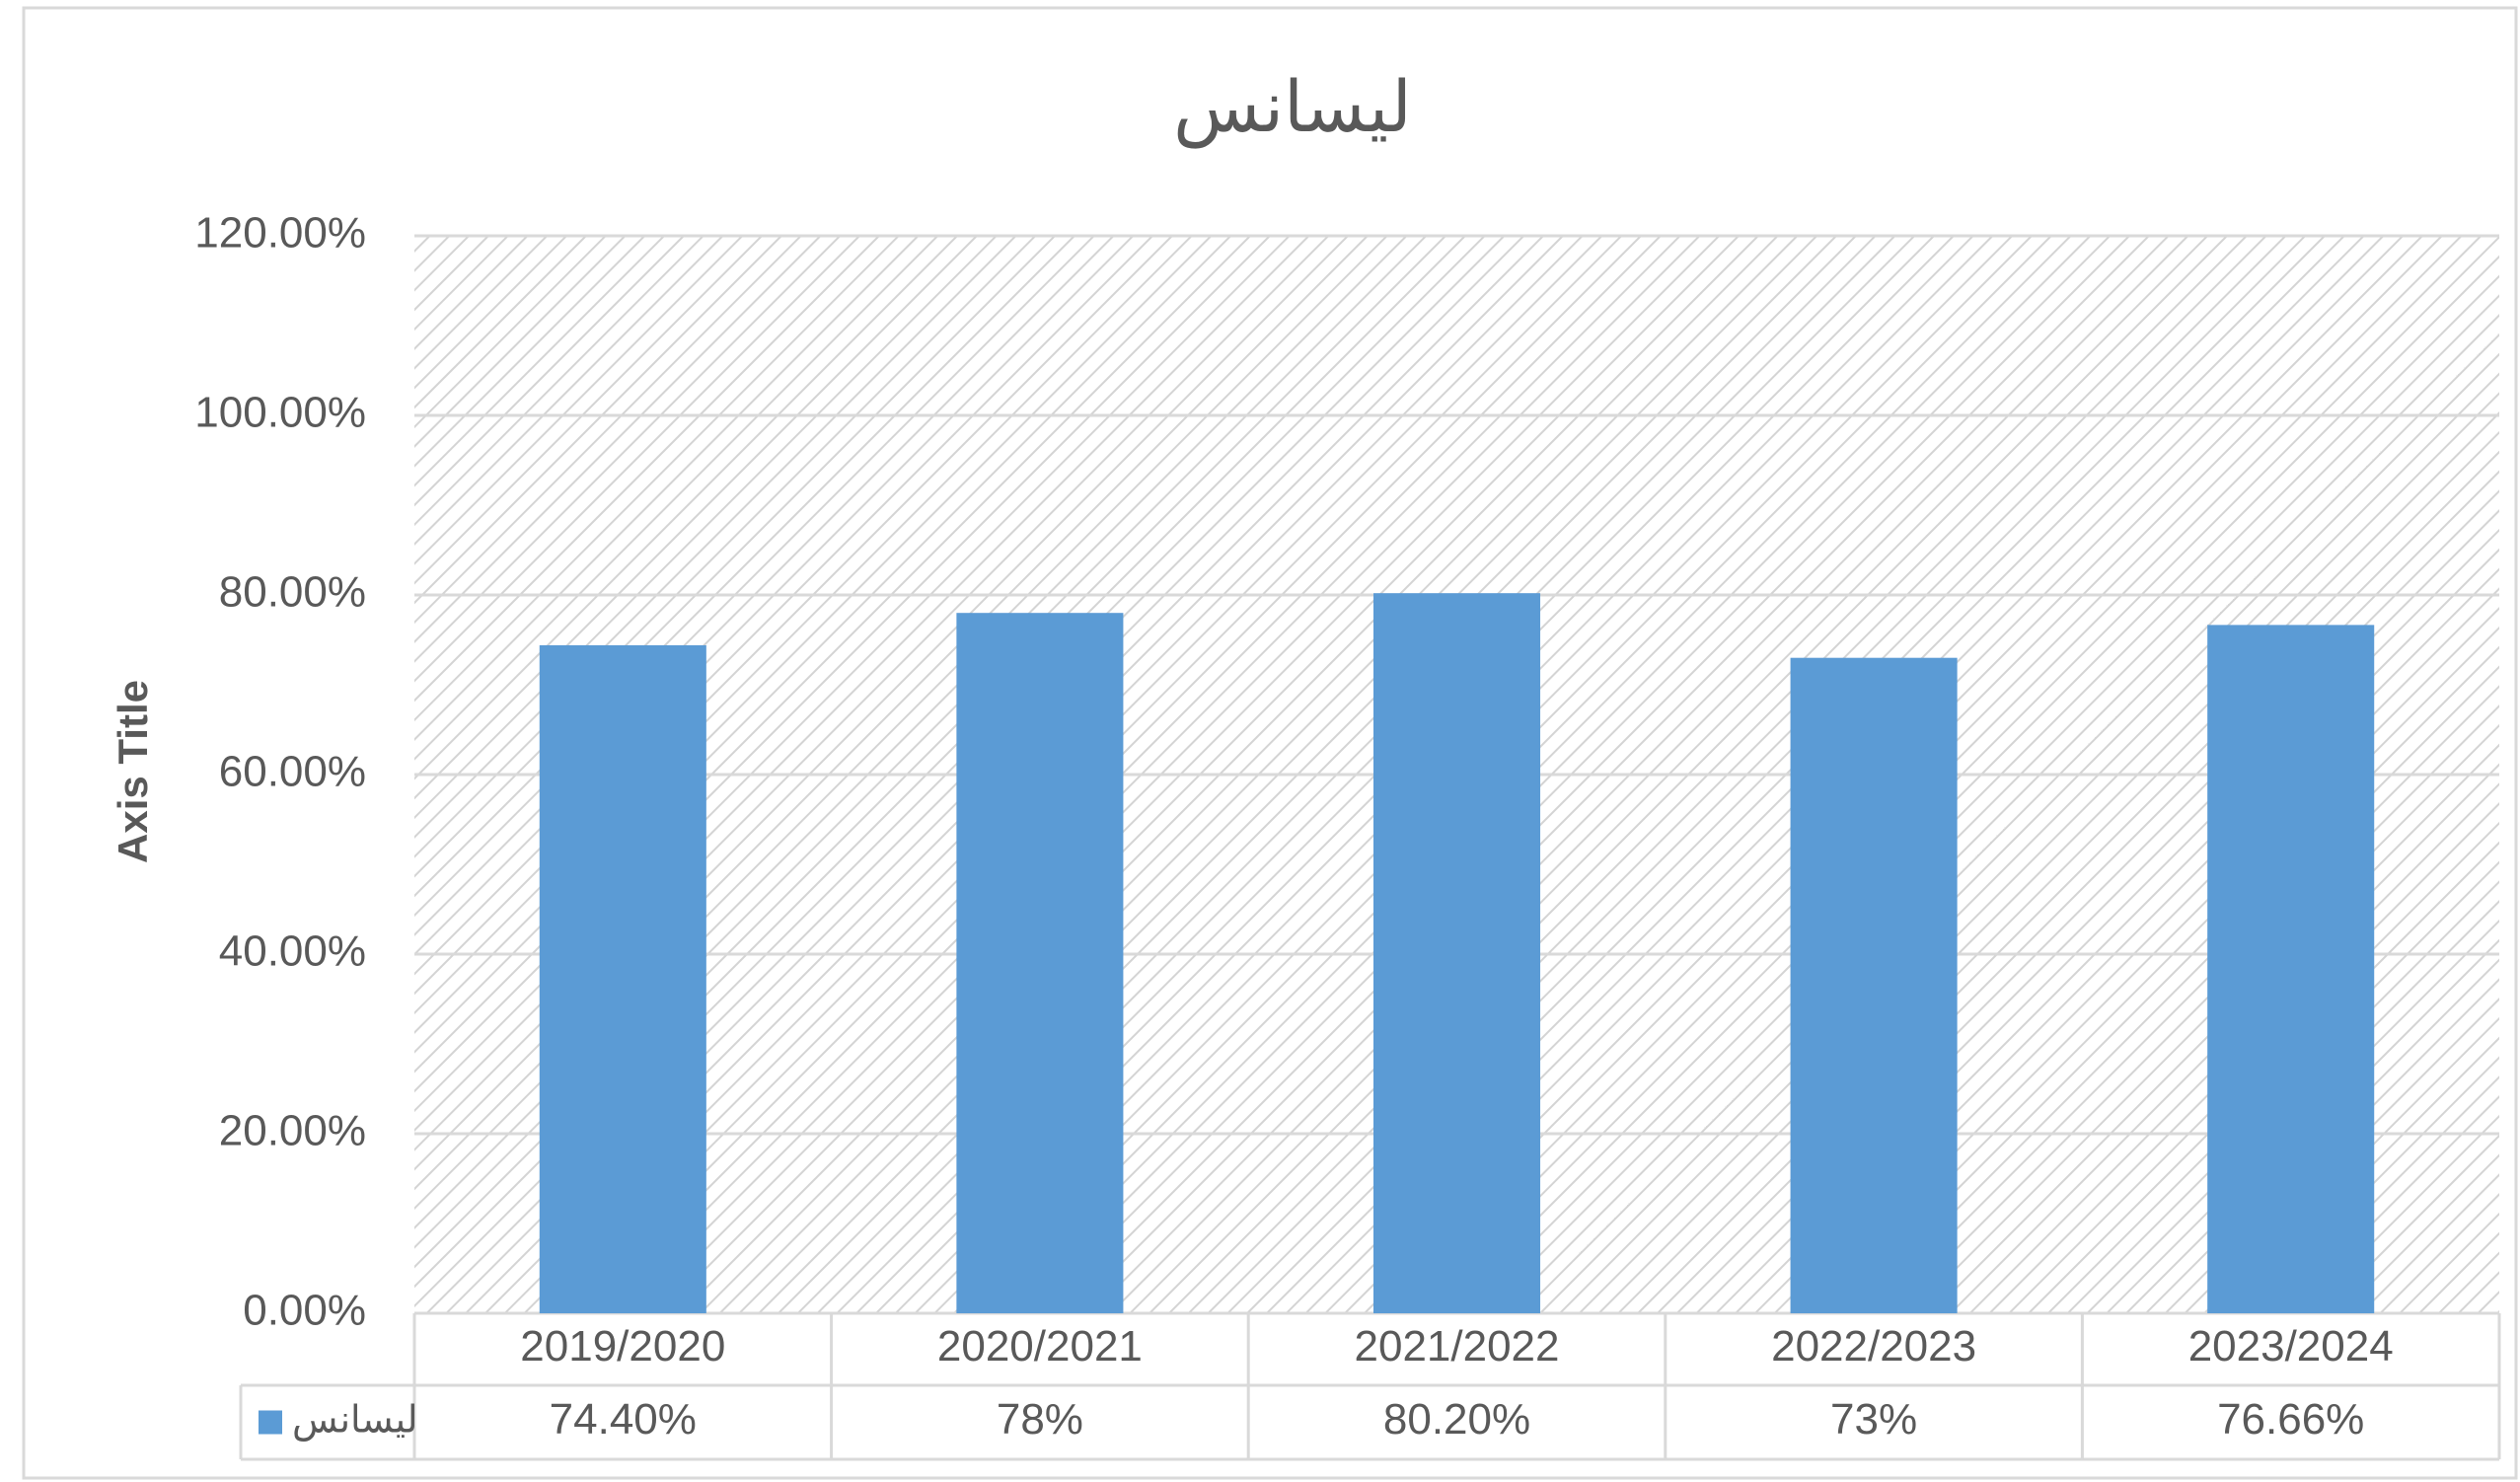 The image size is (2520, 1482). I want to click on table-value: 78%, so click(1040, 1419).